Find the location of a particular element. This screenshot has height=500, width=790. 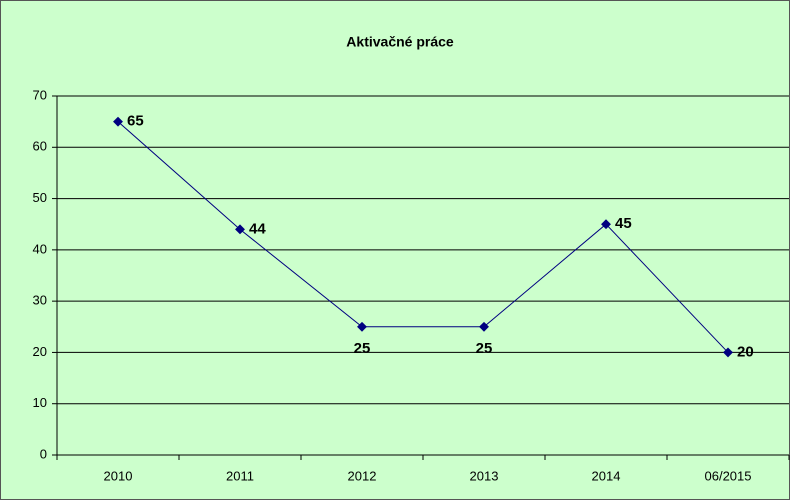

data-label: 45 is located at coordinates (623, 223).